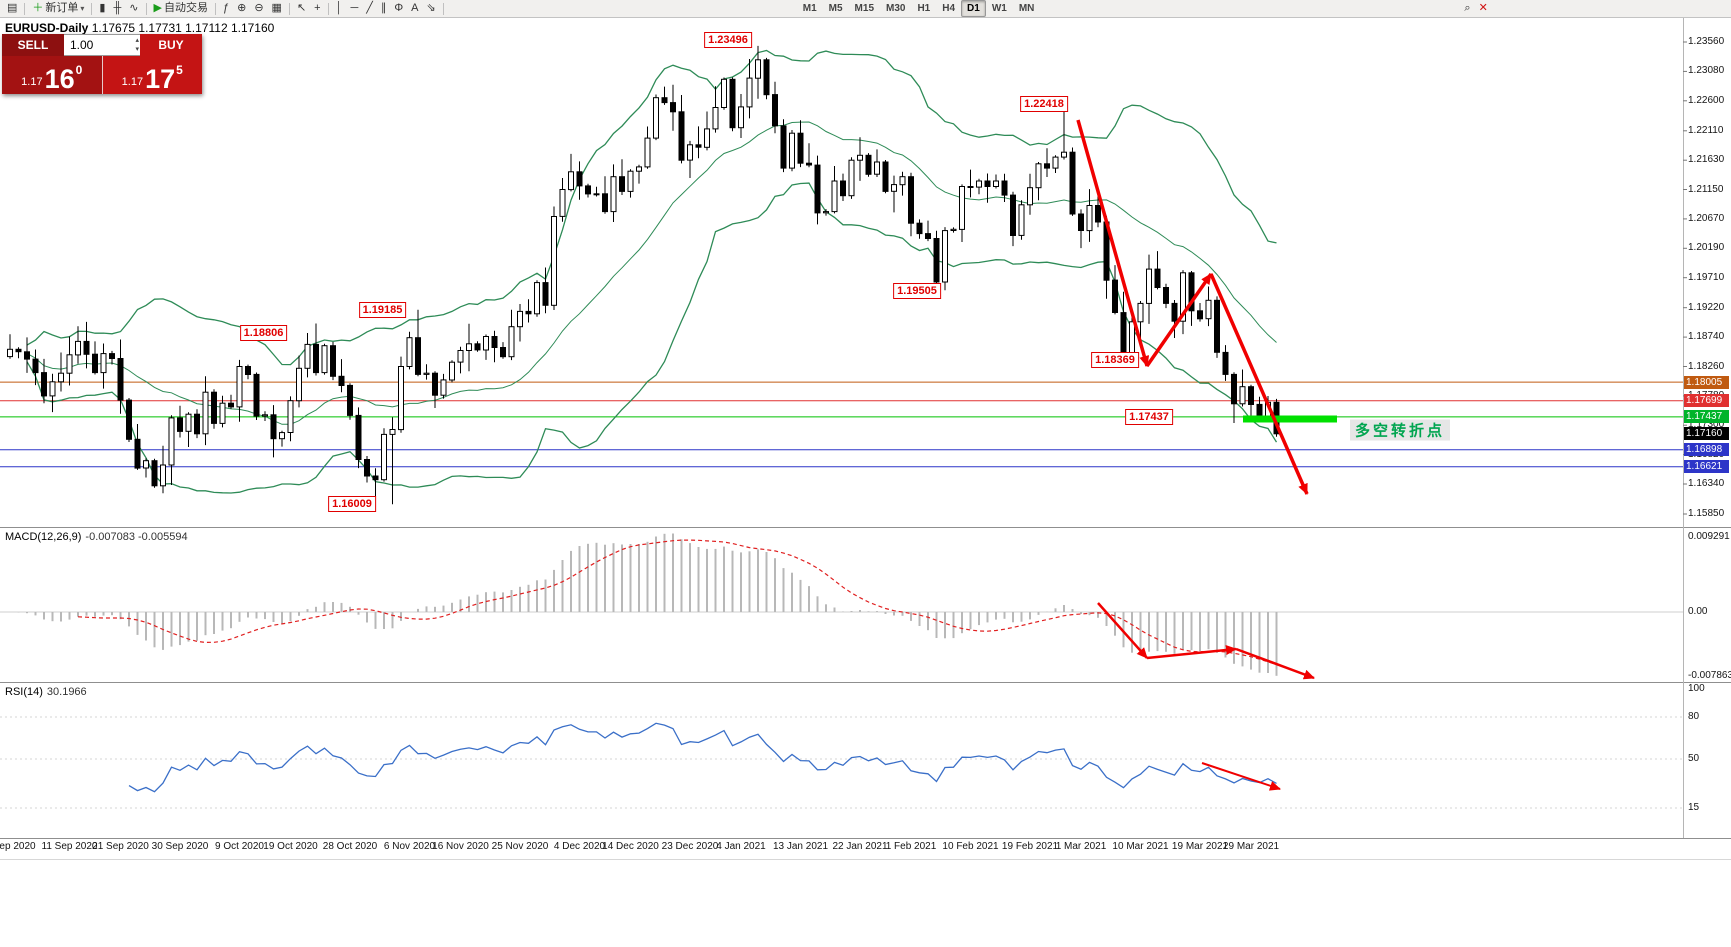 This screenshot has height=947, width=1731. I want to click on timeframe-m1-button: M1, so click(809, 8).